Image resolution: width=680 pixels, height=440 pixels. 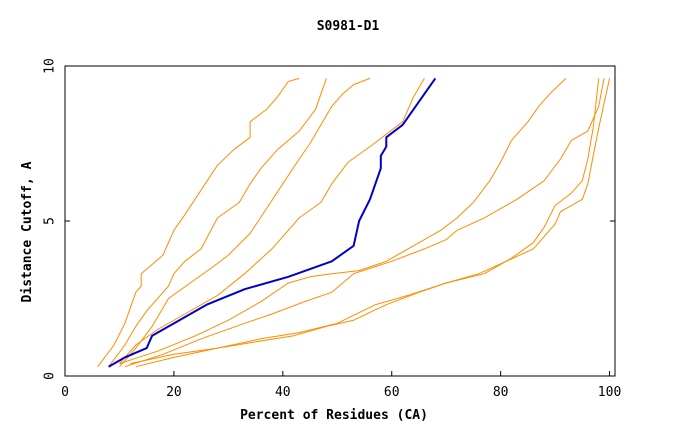 What do you see at coordinates (348, 26) in the screenshot?
I see `chart-title: S0981-D1` at bounding box center [348, 26].